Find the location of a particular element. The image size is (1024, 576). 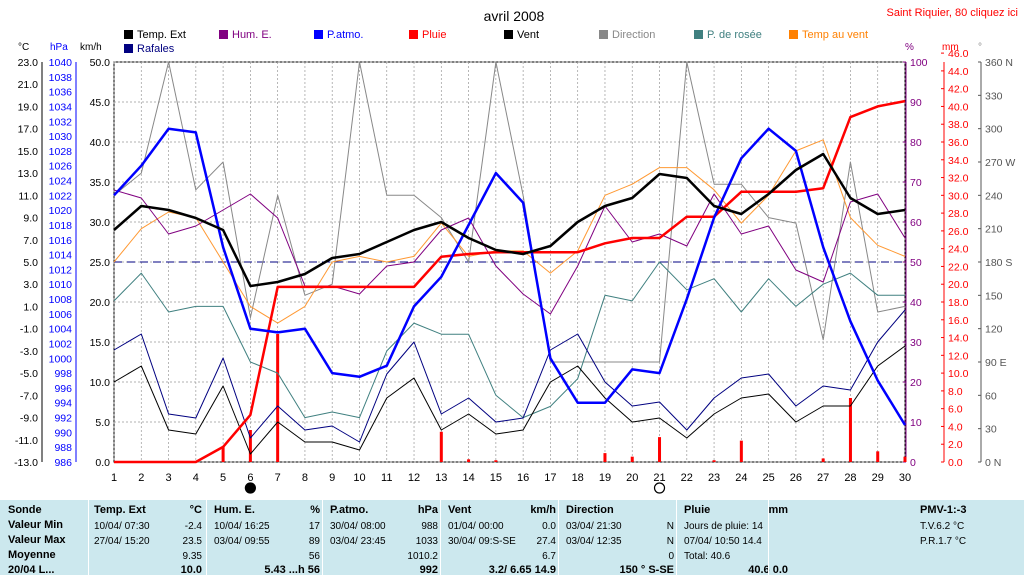

tick-label-temp: 23.0 is located at coordinates (28, 63).